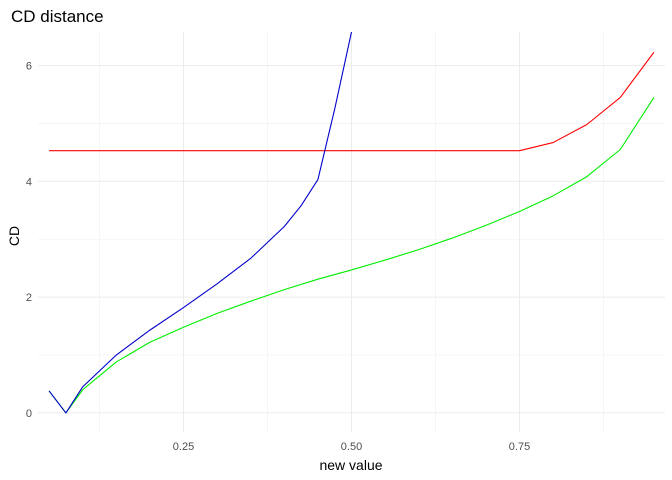 The image size is (672, 480). I want to click on x-axis-label: new value, so click(350, 465).